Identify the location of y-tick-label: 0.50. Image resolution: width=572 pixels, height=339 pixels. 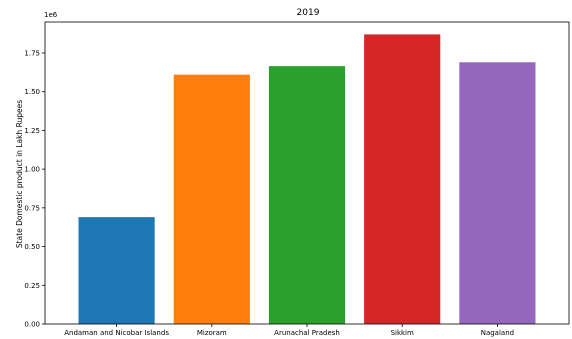
(32, 247).